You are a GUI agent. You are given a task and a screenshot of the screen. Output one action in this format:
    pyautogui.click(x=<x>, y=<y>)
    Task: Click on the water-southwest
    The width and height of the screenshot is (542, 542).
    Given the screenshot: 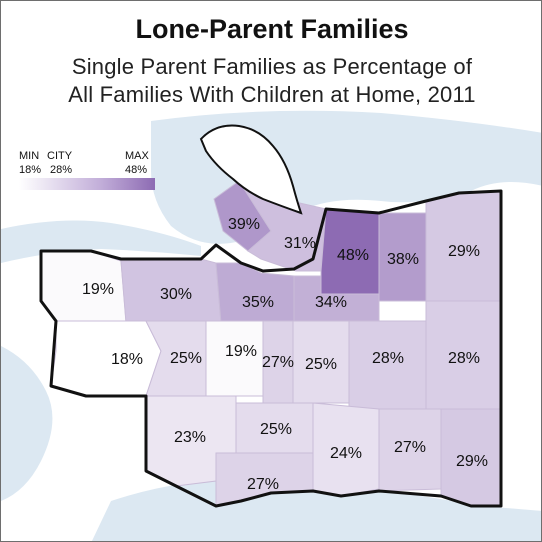 What is the action you would take?
    pyautogui.click(x=27, y=423)
    